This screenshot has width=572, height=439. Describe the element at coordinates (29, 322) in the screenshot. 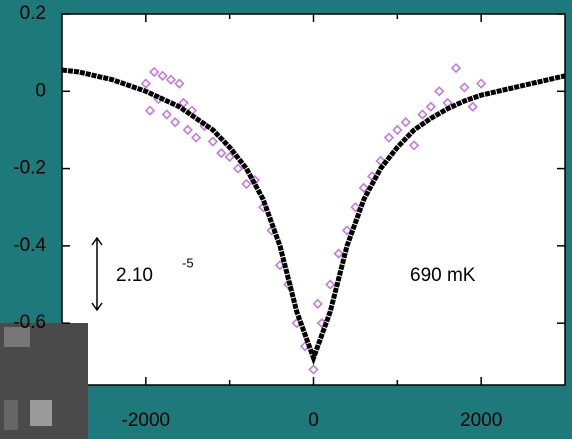

I see `y-tick-label: -0.6` at that location.